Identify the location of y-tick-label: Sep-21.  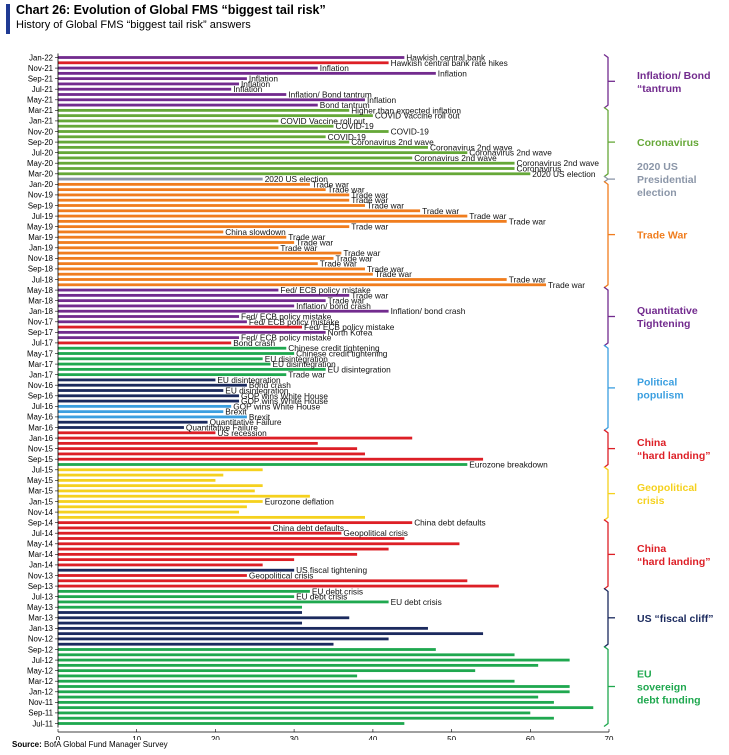
(40, 78).